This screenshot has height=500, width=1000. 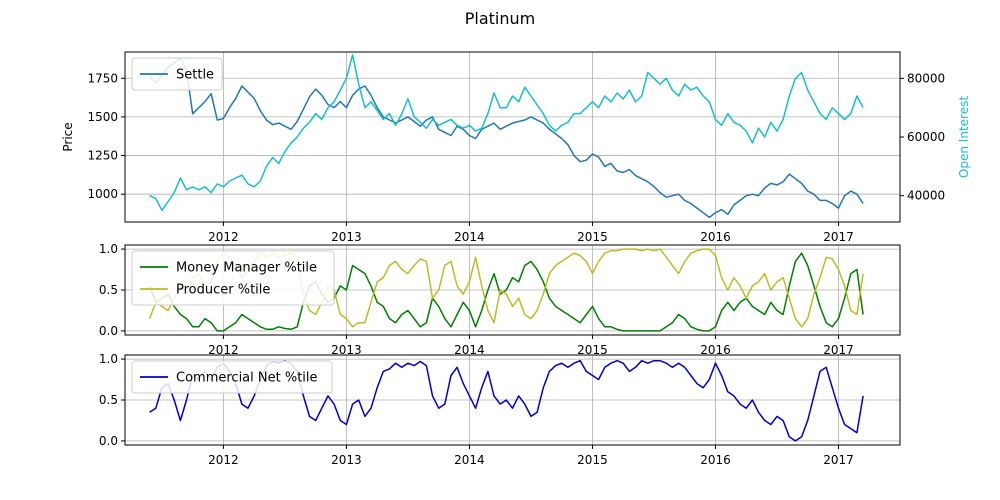 What do you see at coordinates (964, 137) in the screenshot?
I see `y-right-axis-label: Open Interest` at bounding box center [964, 137].